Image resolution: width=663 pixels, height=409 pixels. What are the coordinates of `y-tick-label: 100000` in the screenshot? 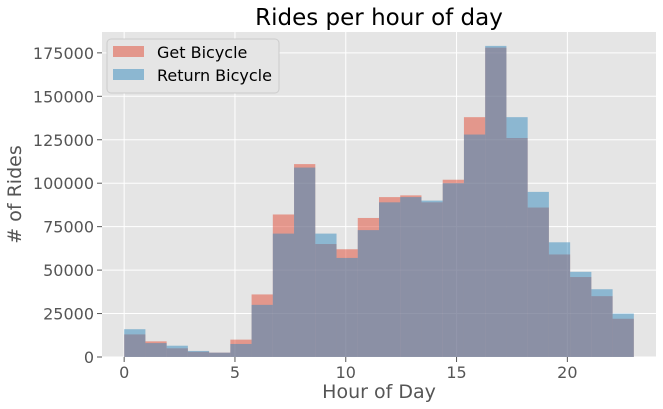 It's located at (63, 183).